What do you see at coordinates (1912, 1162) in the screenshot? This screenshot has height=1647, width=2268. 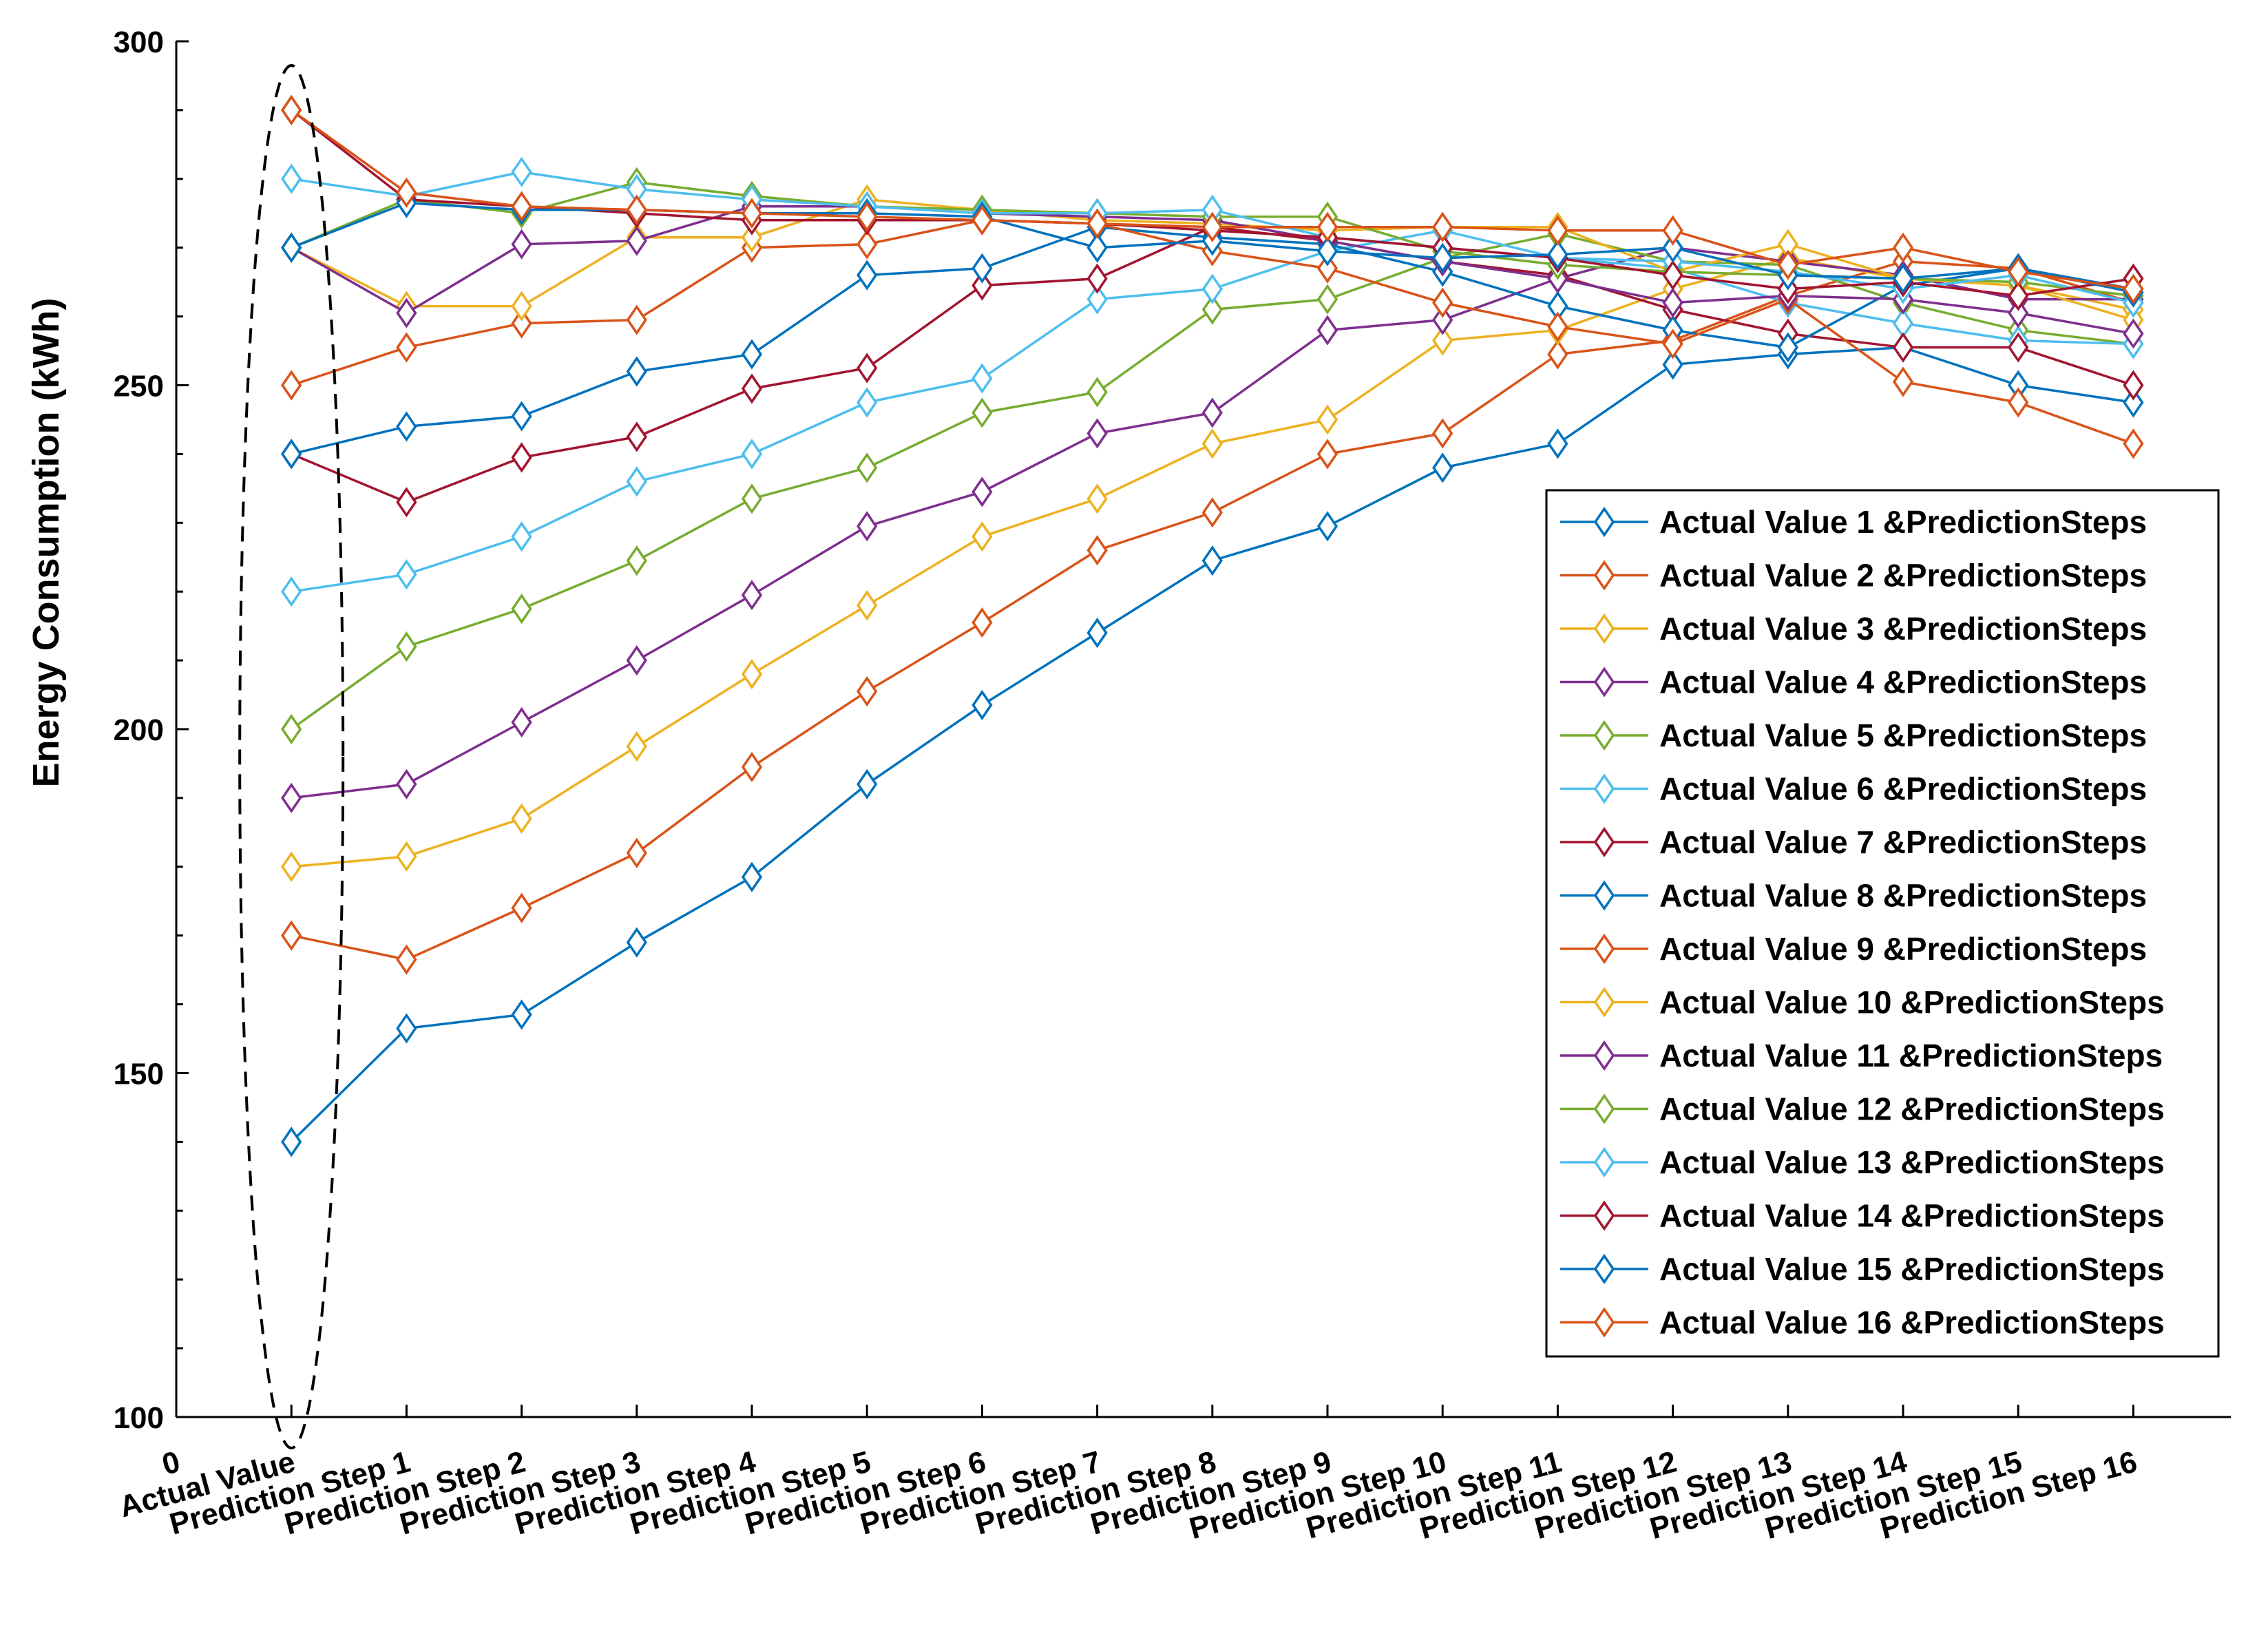 I see `legend-label: Actual Value 13 &PredictionSteps` at bounding box center [1912, 1162].